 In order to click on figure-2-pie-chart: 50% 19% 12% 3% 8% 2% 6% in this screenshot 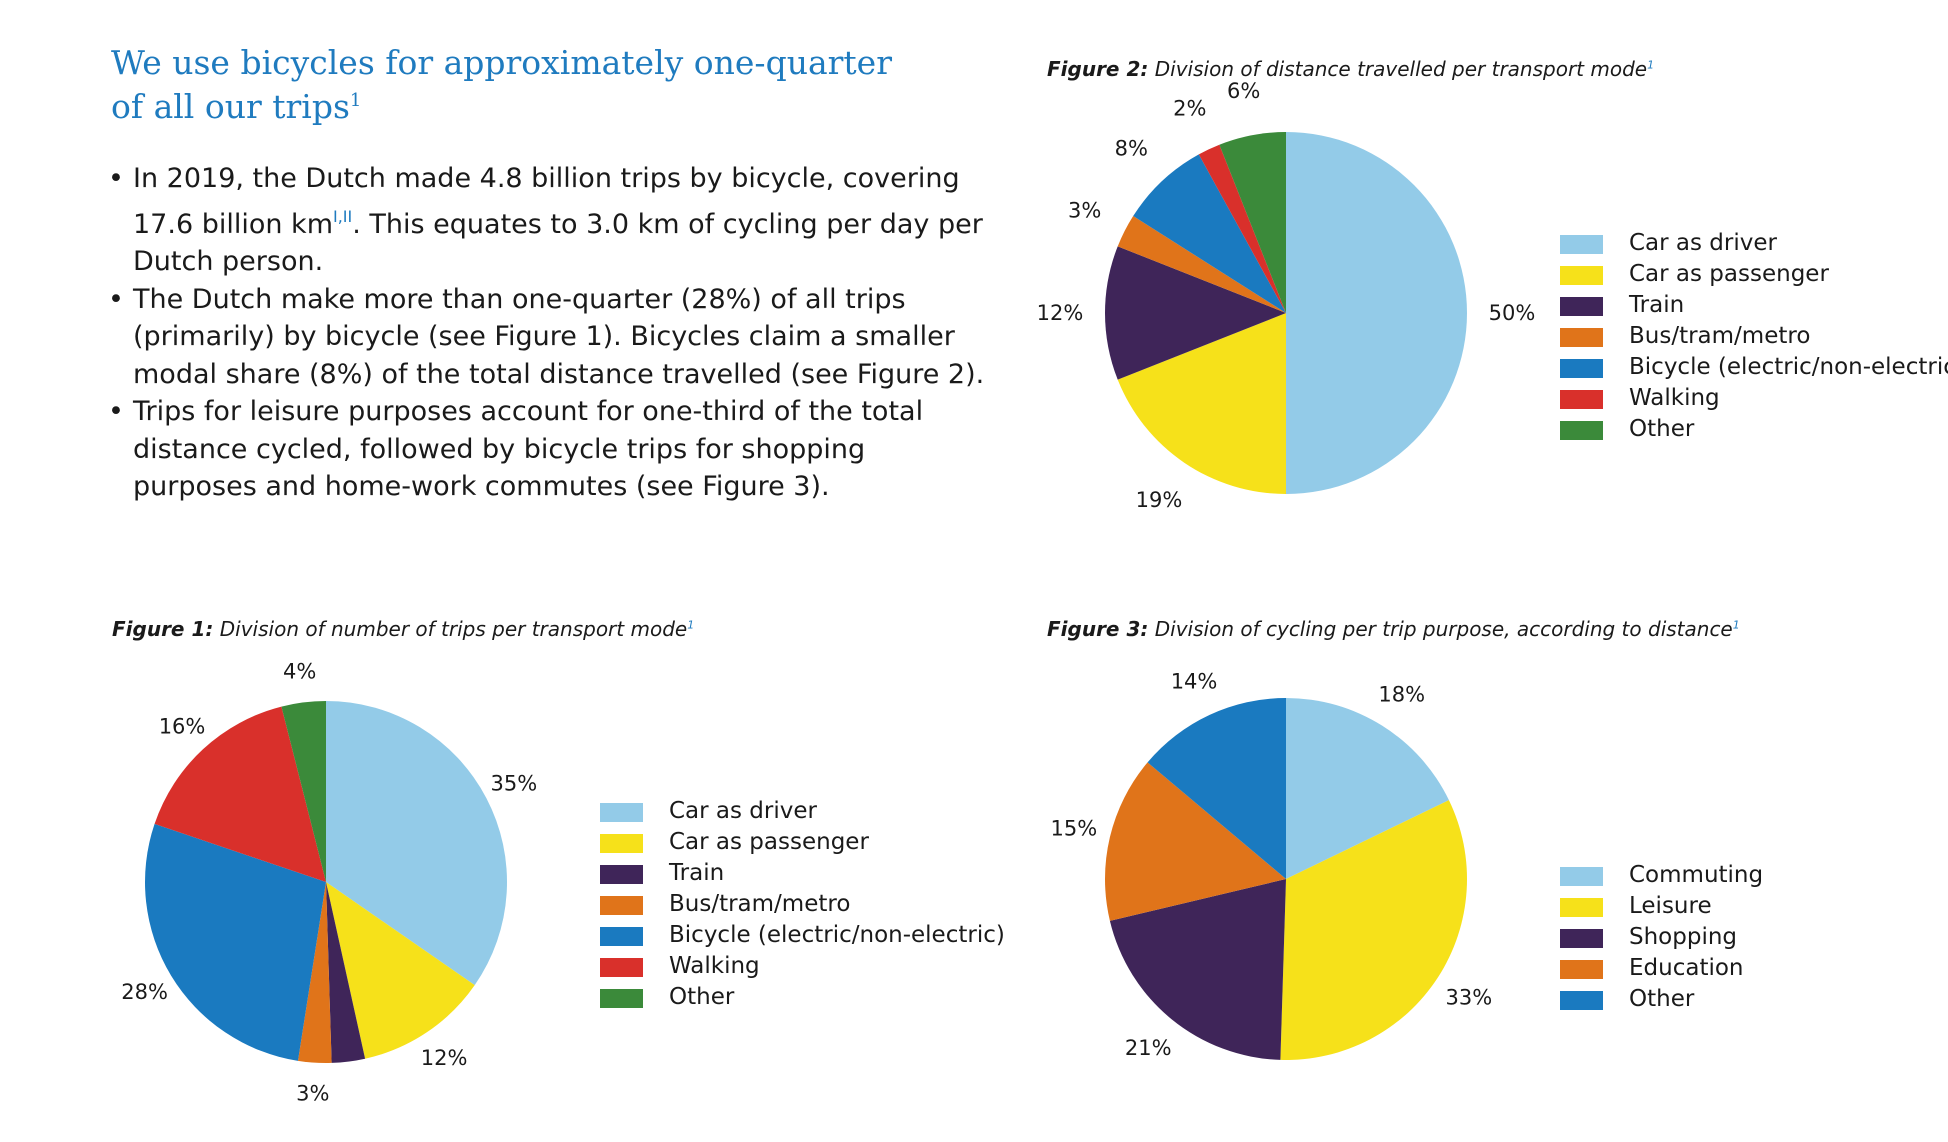, I will do `click(1286, 295)`.